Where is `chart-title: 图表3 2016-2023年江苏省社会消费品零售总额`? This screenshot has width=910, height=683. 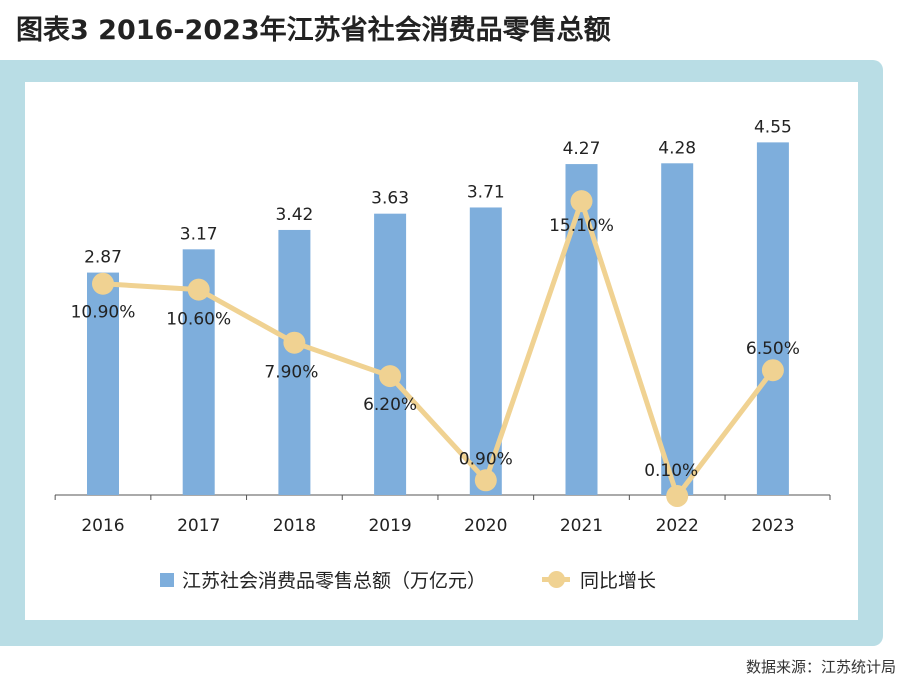 chart-title: 图表3 2016-2023年江苏省社会消费品零售总额 is located at coordinates (313, 30).